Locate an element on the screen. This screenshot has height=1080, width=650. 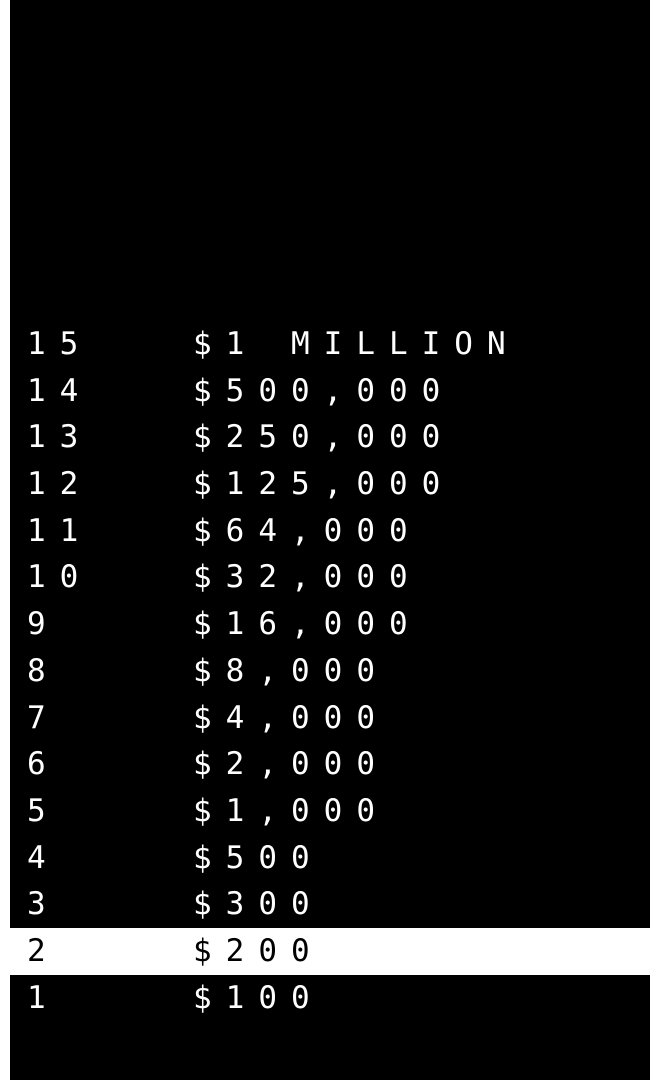
ladder-row-12: 12 $125,000 is located at coordinates (330, 484).